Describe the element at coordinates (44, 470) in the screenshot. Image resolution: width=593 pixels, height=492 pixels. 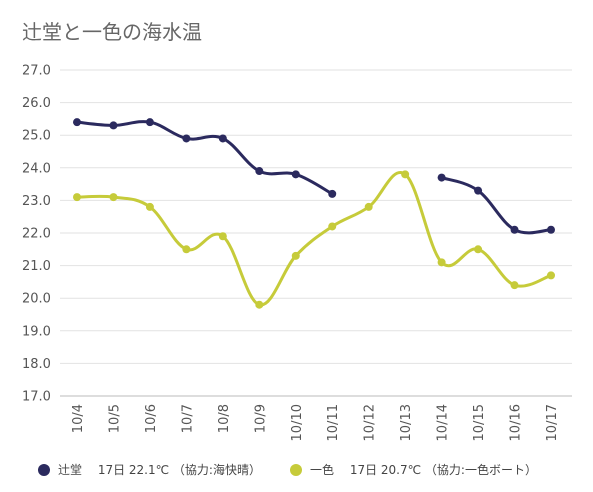
I see `legend-marker-辻堂` at that location.